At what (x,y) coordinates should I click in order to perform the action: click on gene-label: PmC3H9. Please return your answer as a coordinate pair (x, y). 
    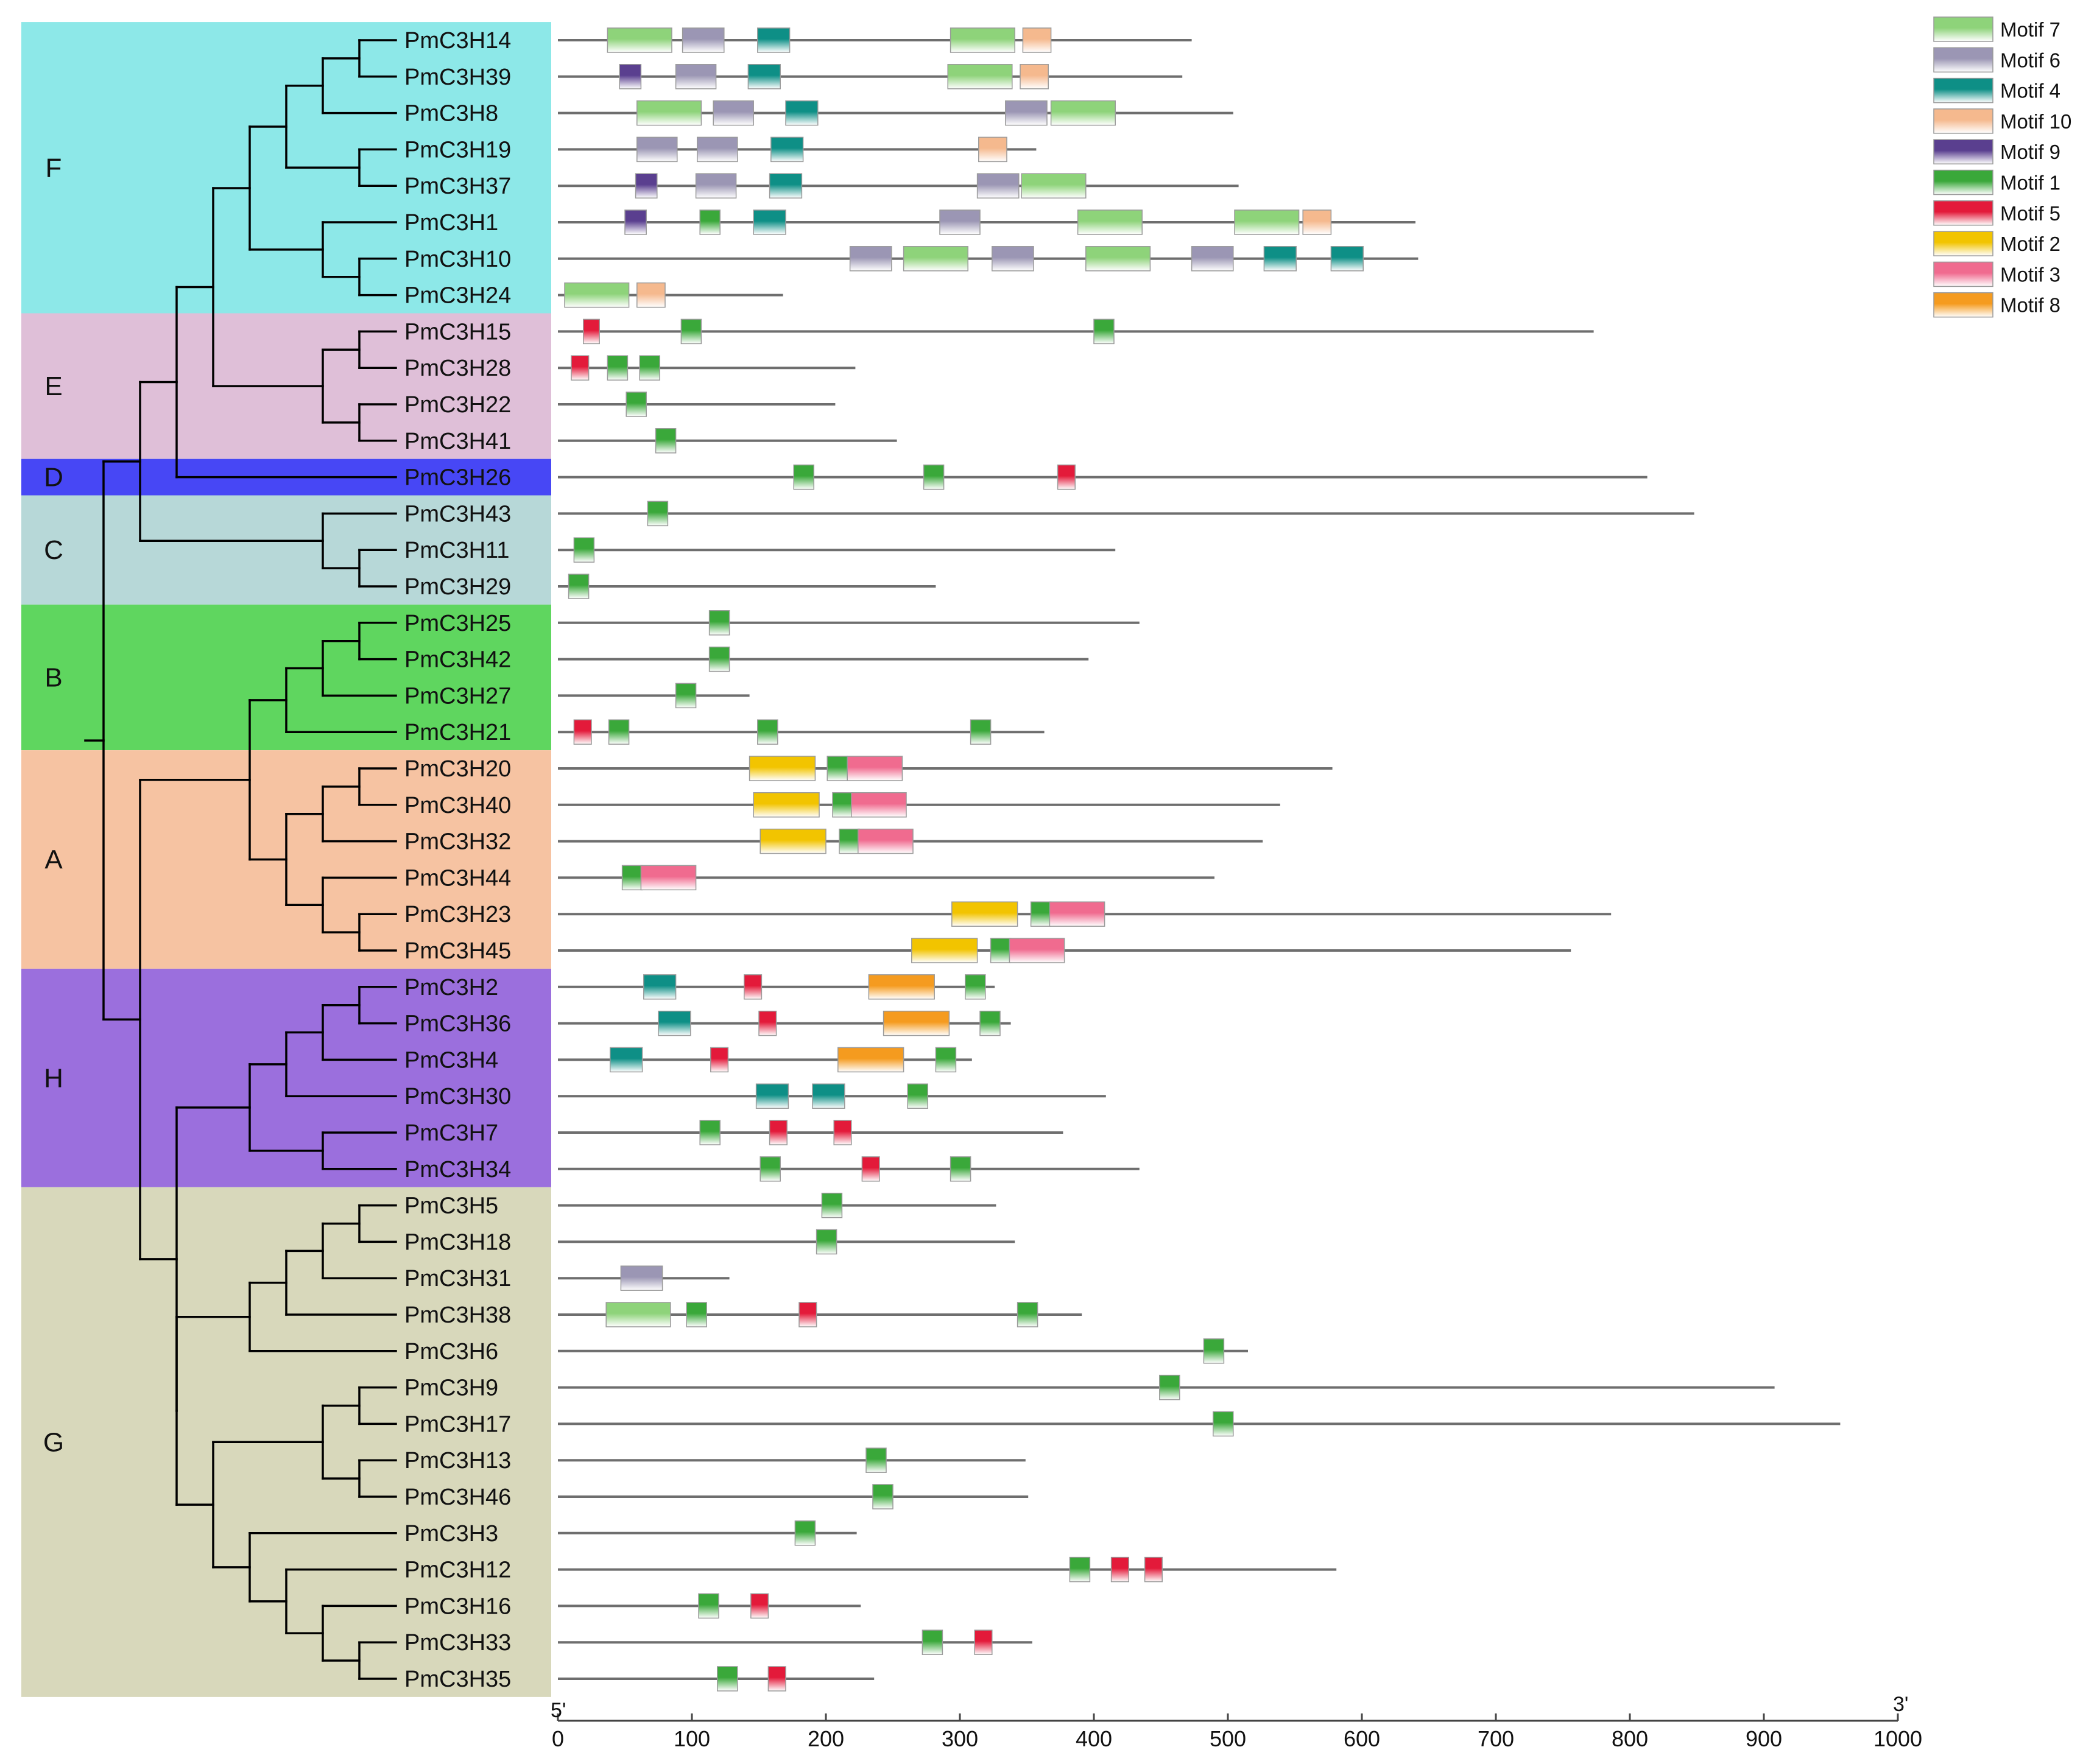
    Looking at the image, I should click on (451, 1388).